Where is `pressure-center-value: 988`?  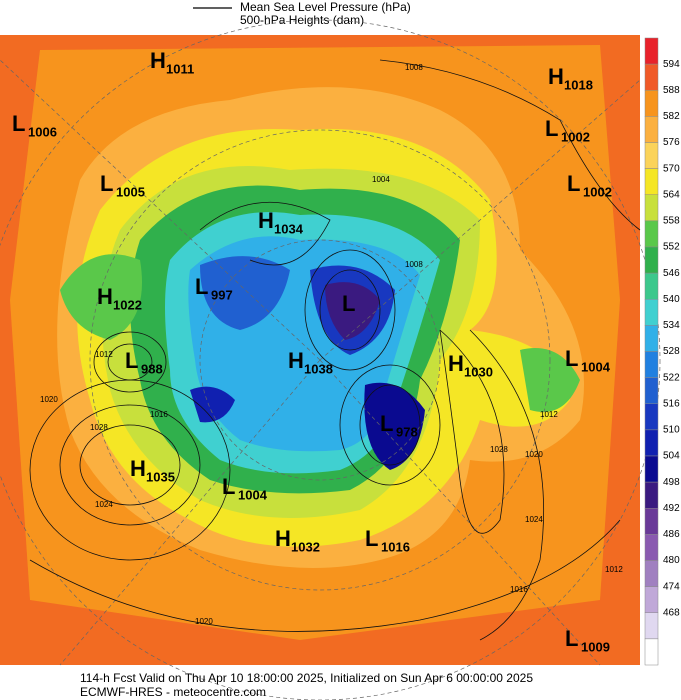
pressure-center-value: 988 is located at coordinates (152, 368).